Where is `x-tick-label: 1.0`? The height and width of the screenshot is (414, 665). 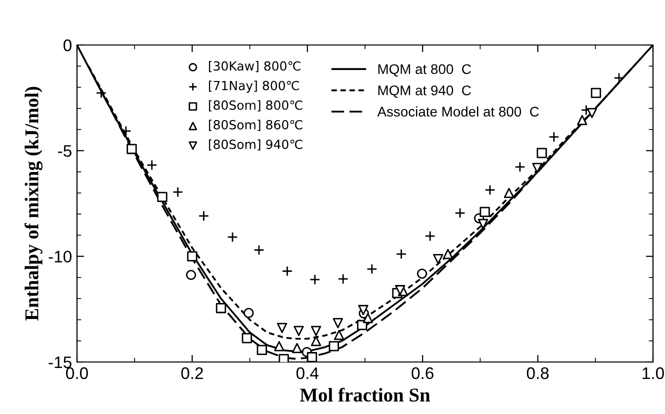 x-tick-label: 1.0 is located at coordinates (653, 373).